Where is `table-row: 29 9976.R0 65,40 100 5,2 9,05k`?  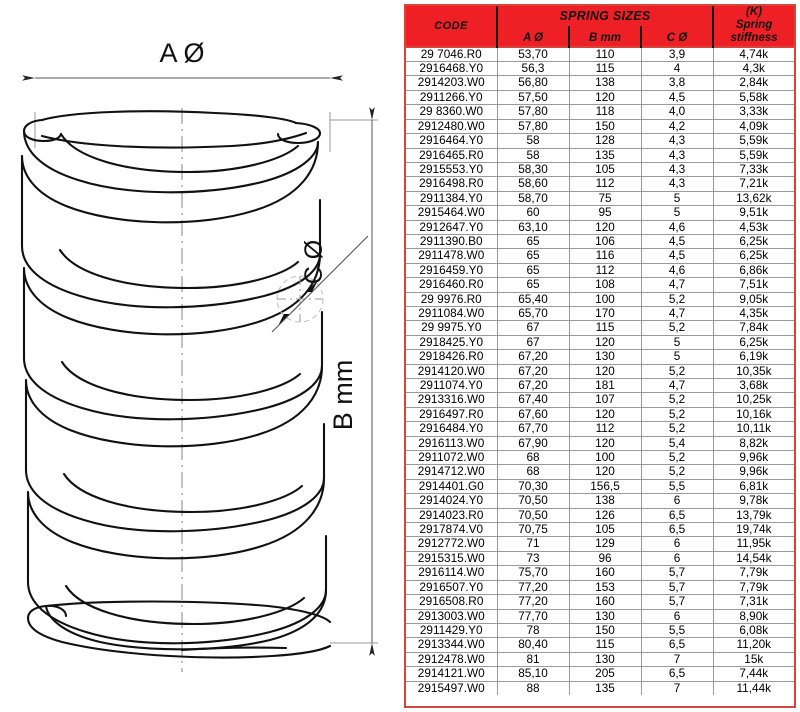
table-row: 29 9976.R0 65,40 100 5,2 9,05k is located at coordinates (600, 299).